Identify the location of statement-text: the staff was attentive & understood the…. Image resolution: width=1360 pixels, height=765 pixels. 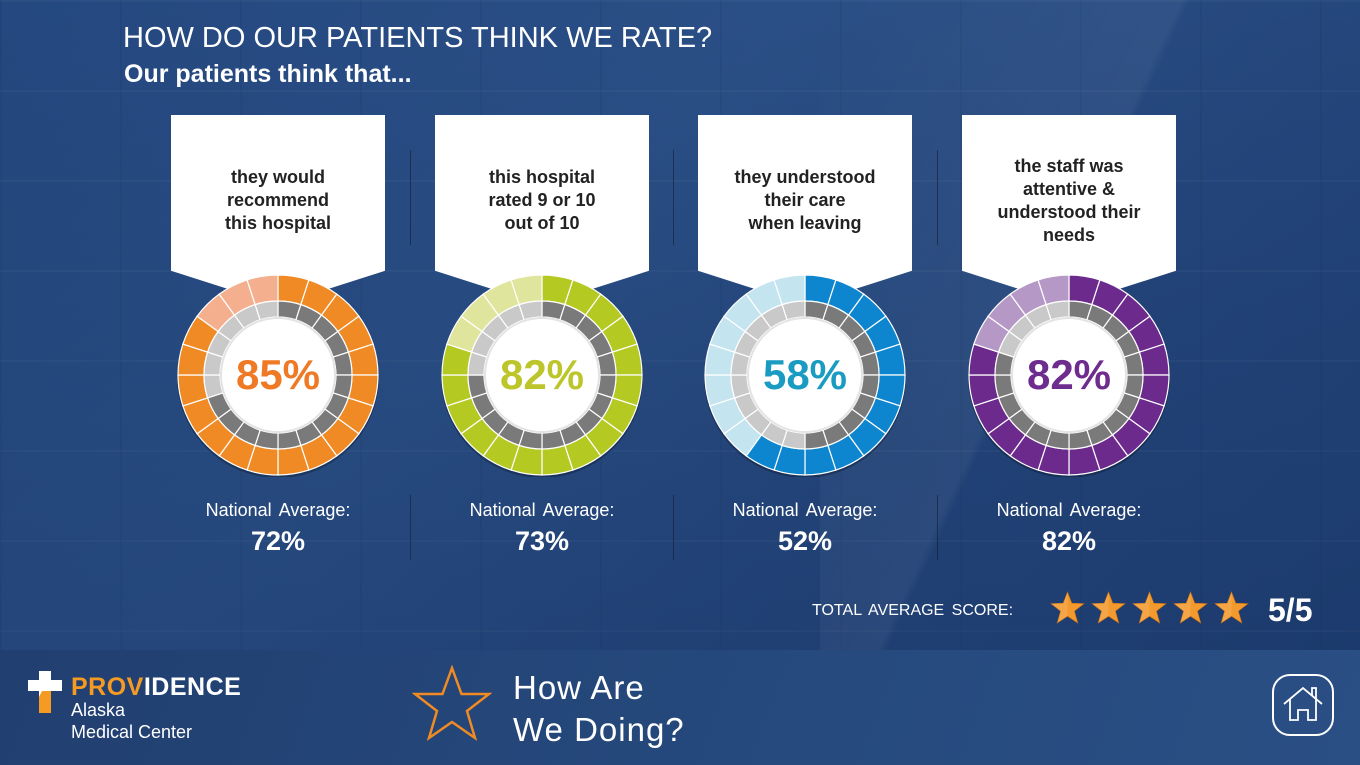
(1069, 200).